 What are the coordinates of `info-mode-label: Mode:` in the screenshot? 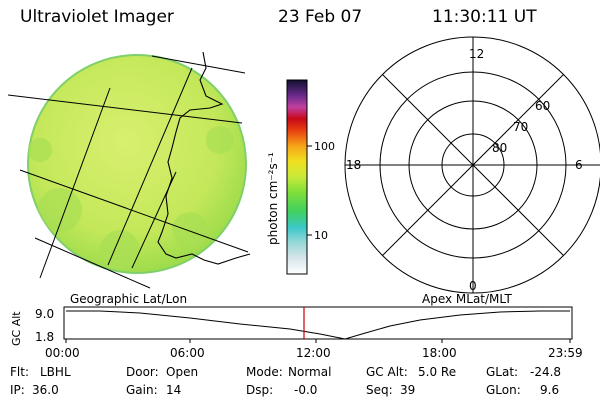 It's located at (264, 372).